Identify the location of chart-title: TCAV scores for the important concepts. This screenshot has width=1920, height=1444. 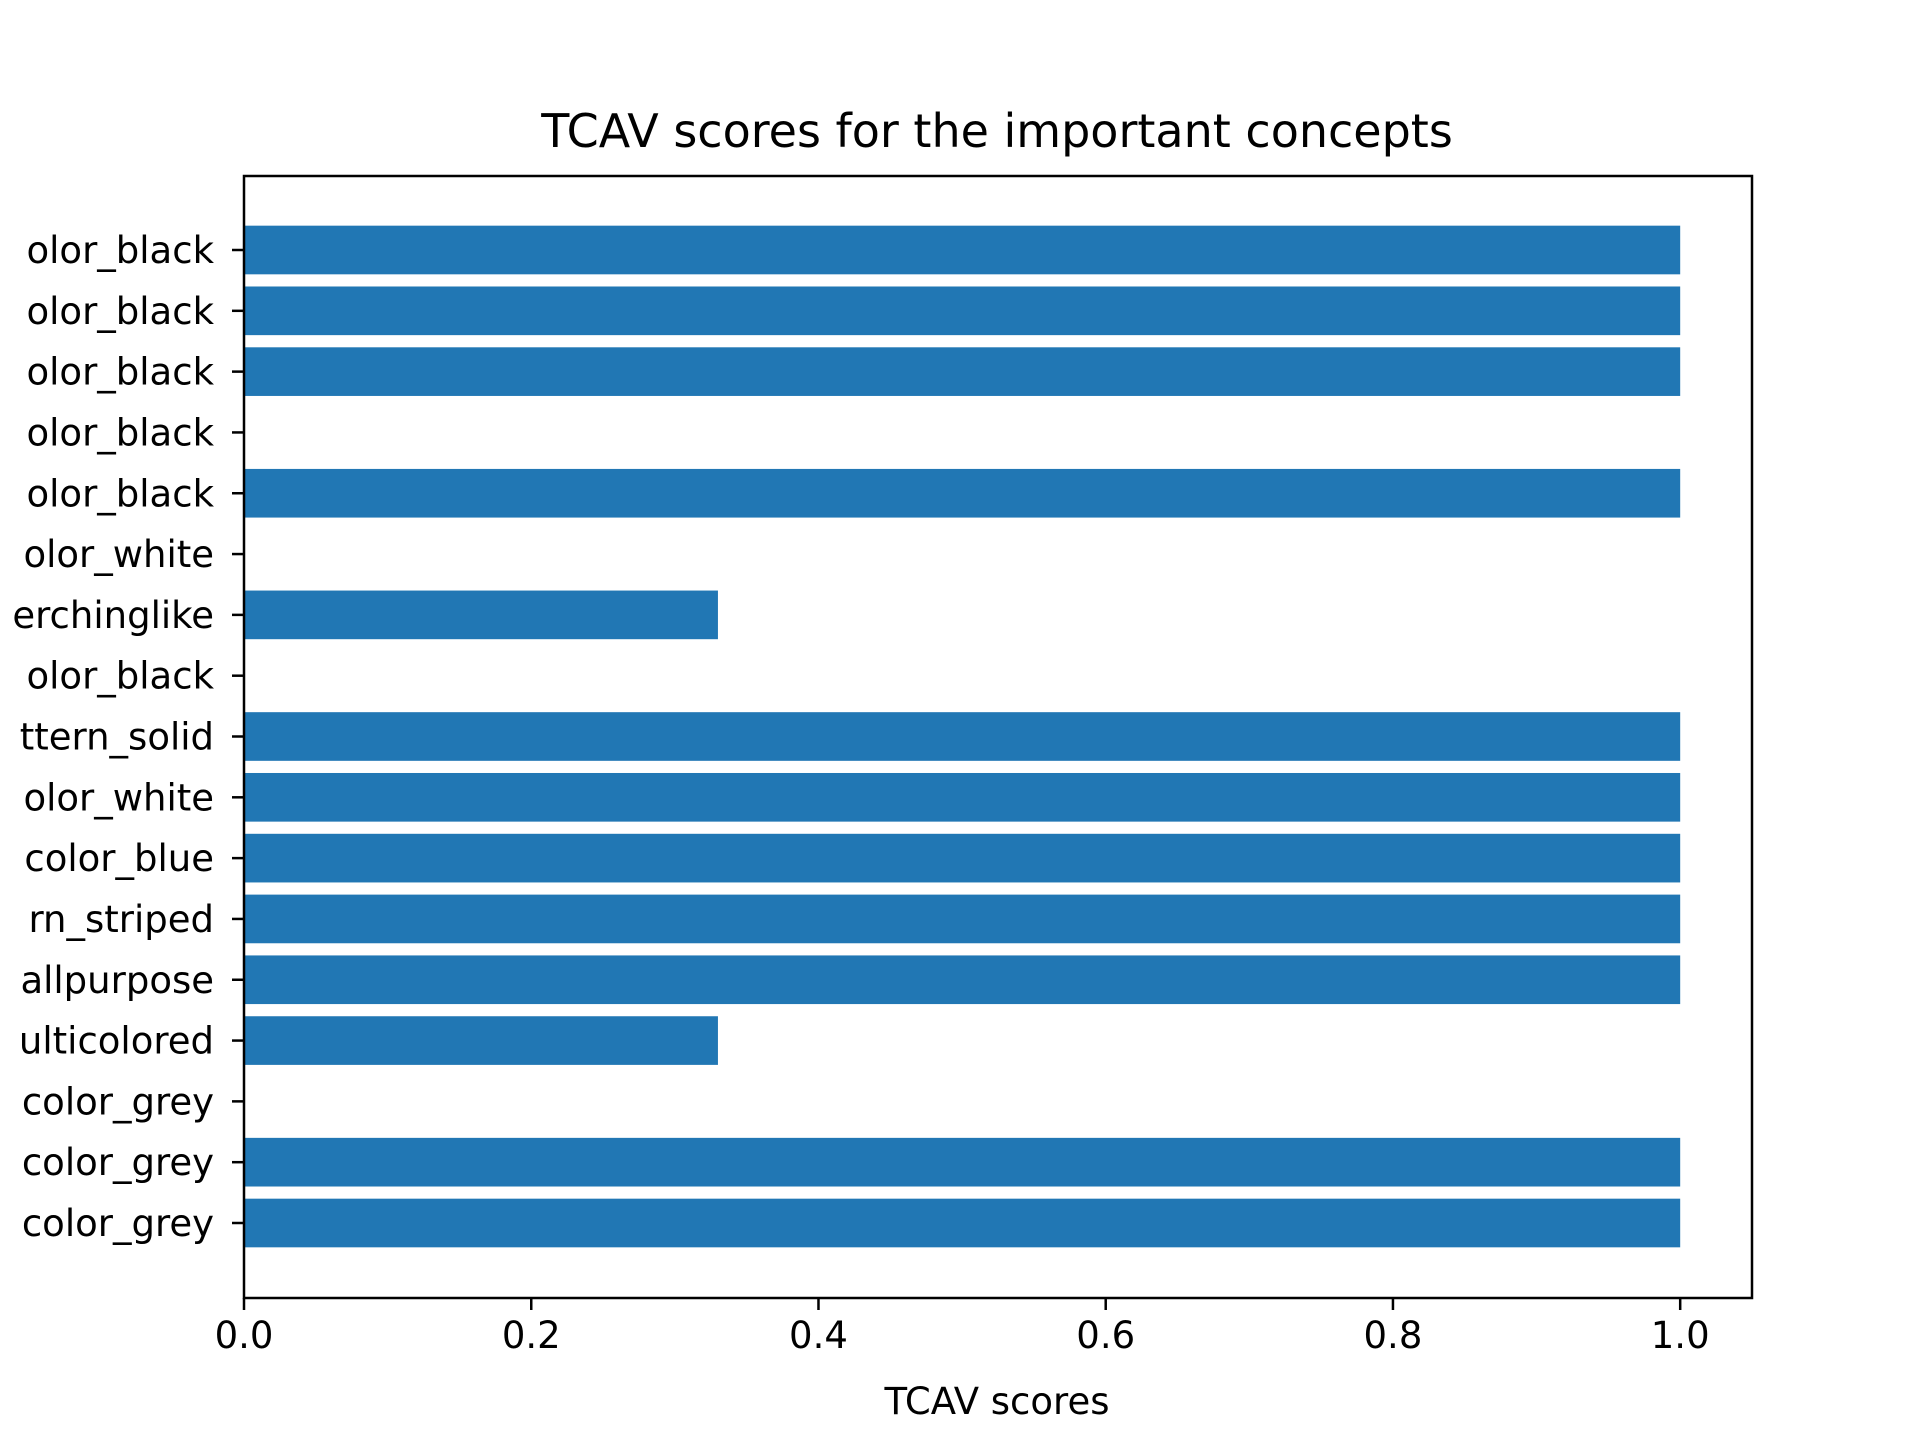
(996, 131).